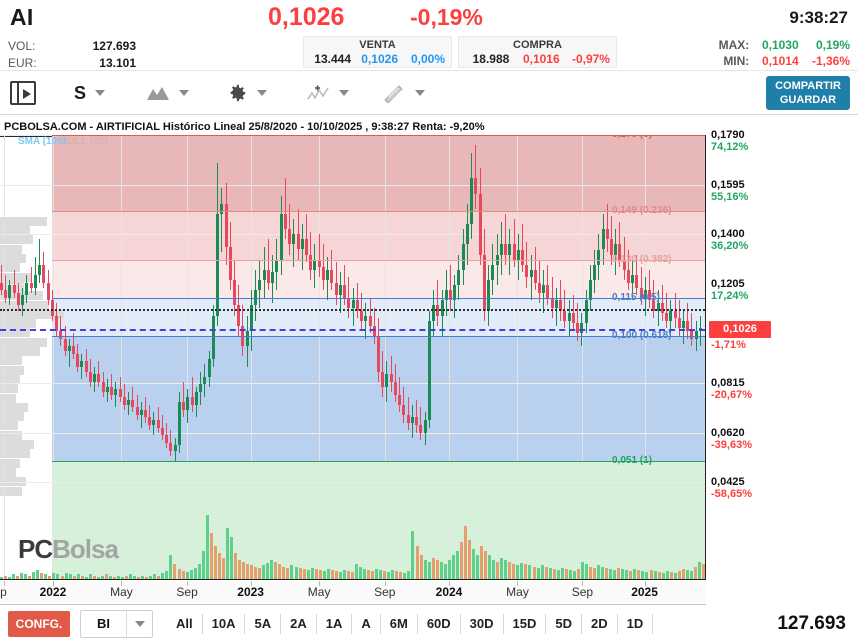  I want to click on fibonacci-band-lower, so click(378, 519).